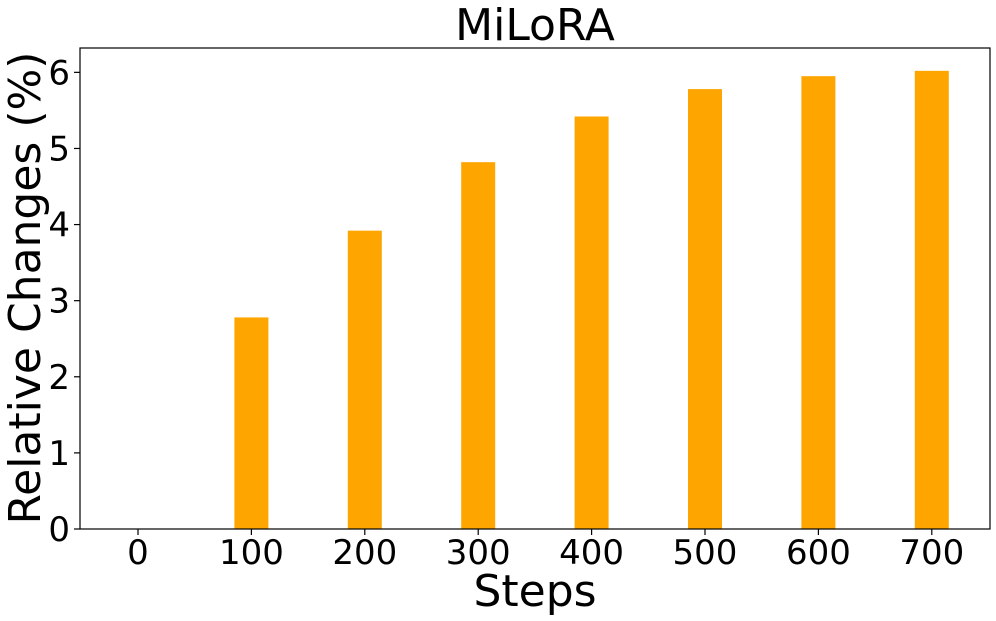 The image size is (996, 621). Describe the element at coordinates (59, 73) in the screenshot. I see `y-tick-label: 6` at that location.